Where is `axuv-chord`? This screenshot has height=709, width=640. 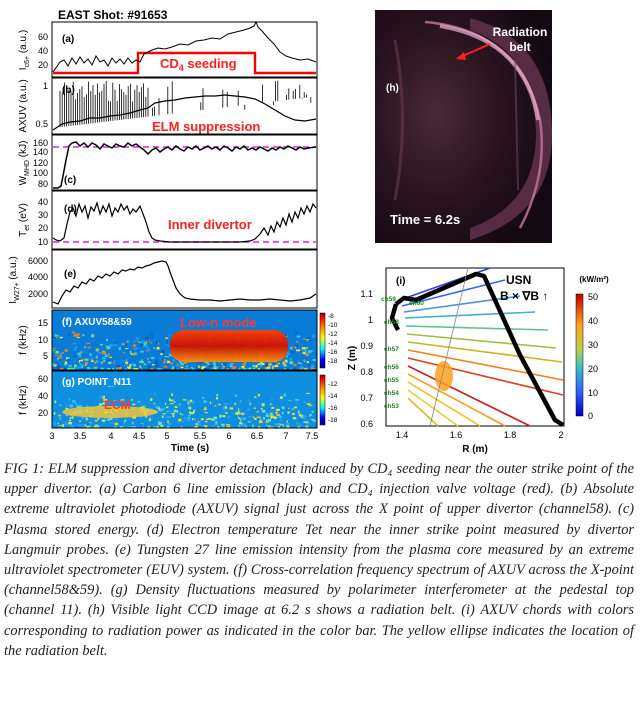 axuv-chord is located at coordinates (485, 365).